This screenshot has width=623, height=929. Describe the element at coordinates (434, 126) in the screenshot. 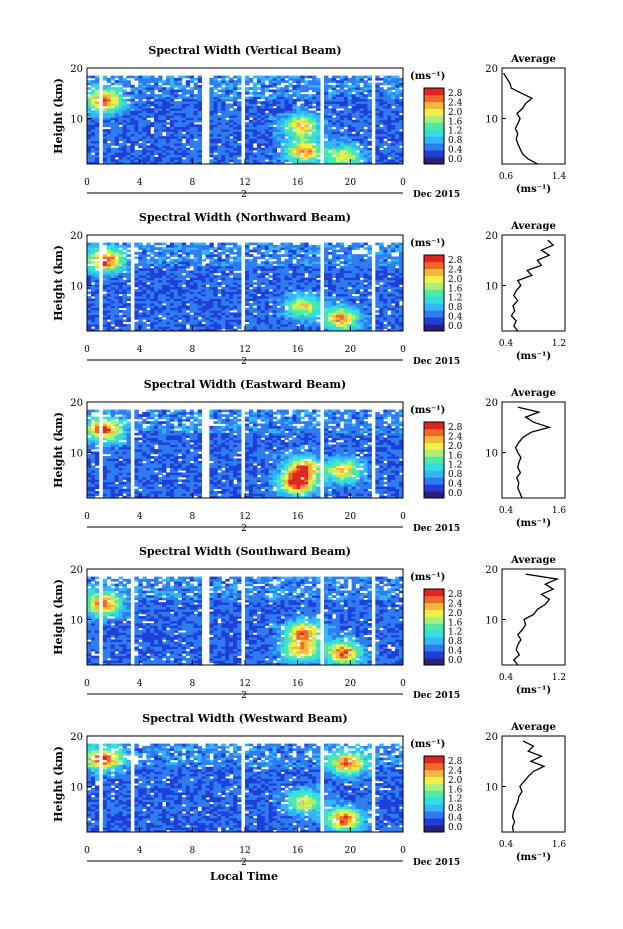

I see `colorbar-frame` at that location.